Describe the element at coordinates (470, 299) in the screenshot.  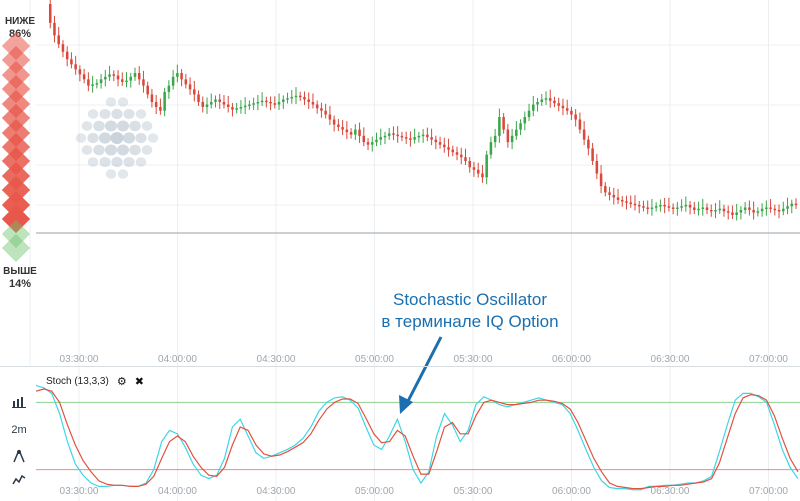
I see `annotation-line-1: Stochastic Oscillator` at that location.